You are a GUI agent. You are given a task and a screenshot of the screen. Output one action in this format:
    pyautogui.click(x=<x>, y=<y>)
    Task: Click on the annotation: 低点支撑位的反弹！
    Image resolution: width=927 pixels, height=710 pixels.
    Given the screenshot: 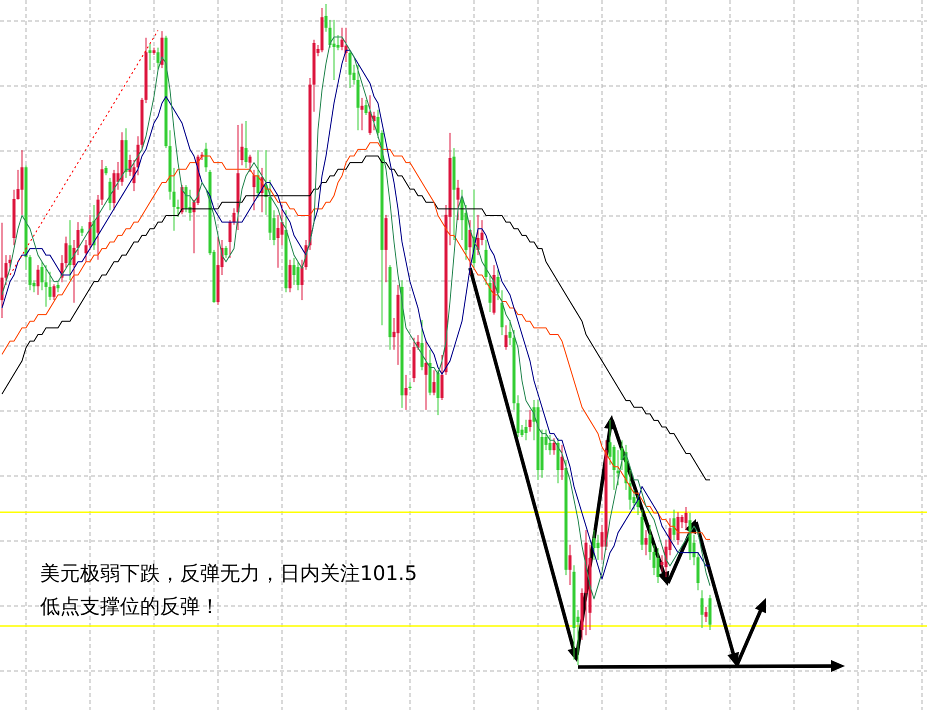 What is the action you would take?
    pyautogui.click(x=130, y=606)
    